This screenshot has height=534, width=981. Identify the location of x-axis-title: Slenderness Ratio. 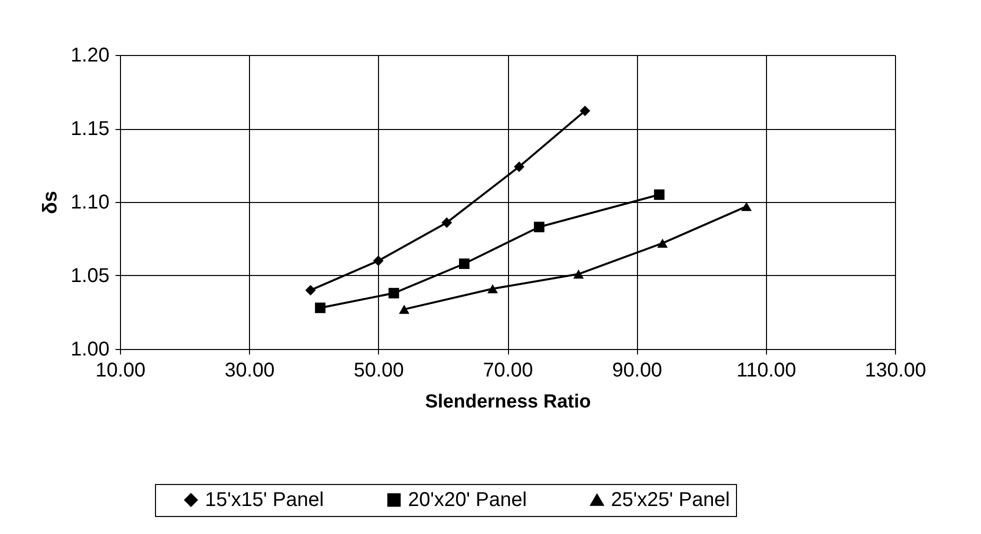
(508, 402).